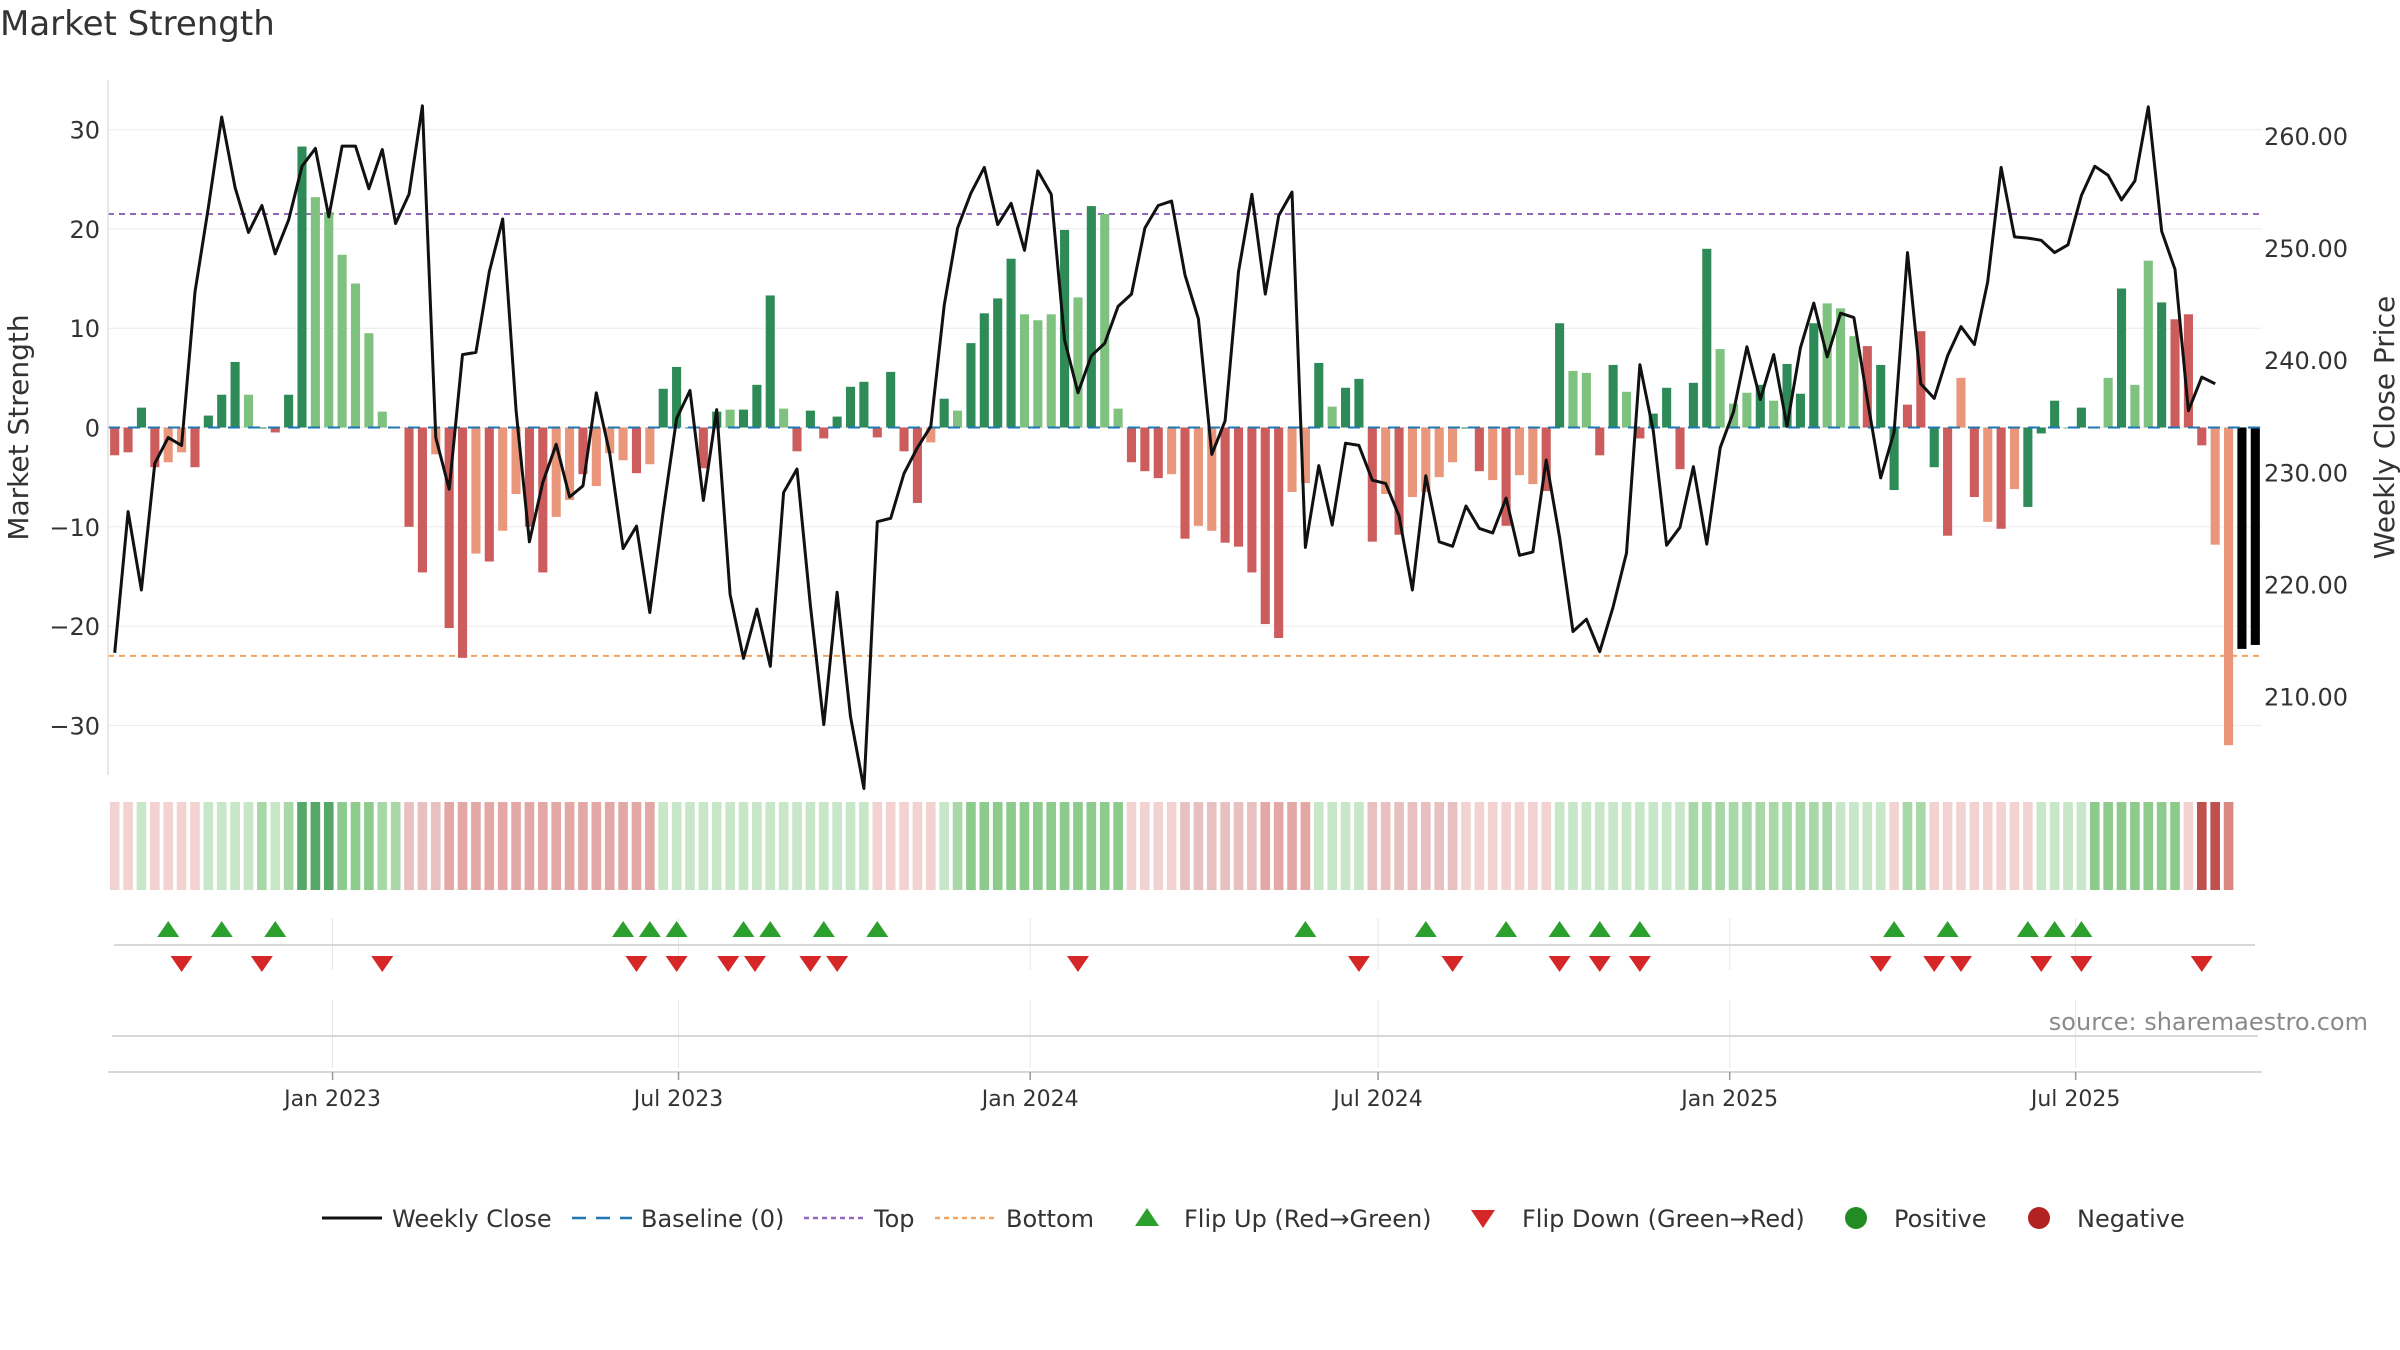 This screenshot has height=1350, width=2400. Describe the element at coordinates (1377, 1099) in the screenshot. I see `x-tick-label: Jul 2024` at that location.